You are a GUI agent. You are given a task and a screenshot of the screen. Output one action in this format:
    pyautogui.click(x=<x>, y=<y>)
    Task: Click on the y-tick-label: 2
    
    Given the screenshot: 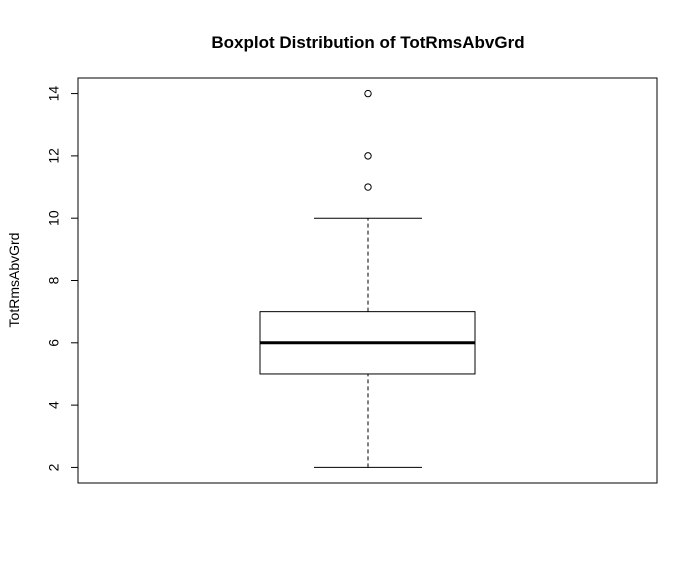 What is the action you would take?
    pyautogui.click(x=54, y=467)
    